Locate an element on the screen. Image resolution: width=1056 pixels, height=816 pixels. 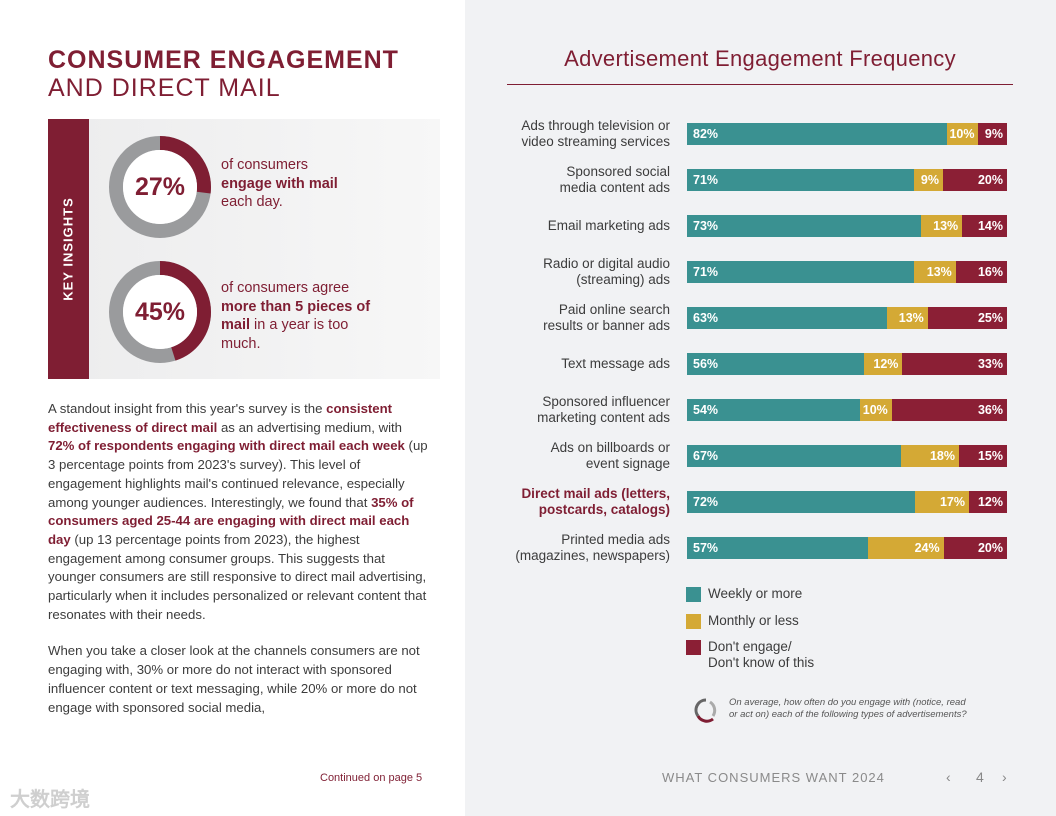
bar-segment-monthly: 9% is located at coordinates (928, 180).